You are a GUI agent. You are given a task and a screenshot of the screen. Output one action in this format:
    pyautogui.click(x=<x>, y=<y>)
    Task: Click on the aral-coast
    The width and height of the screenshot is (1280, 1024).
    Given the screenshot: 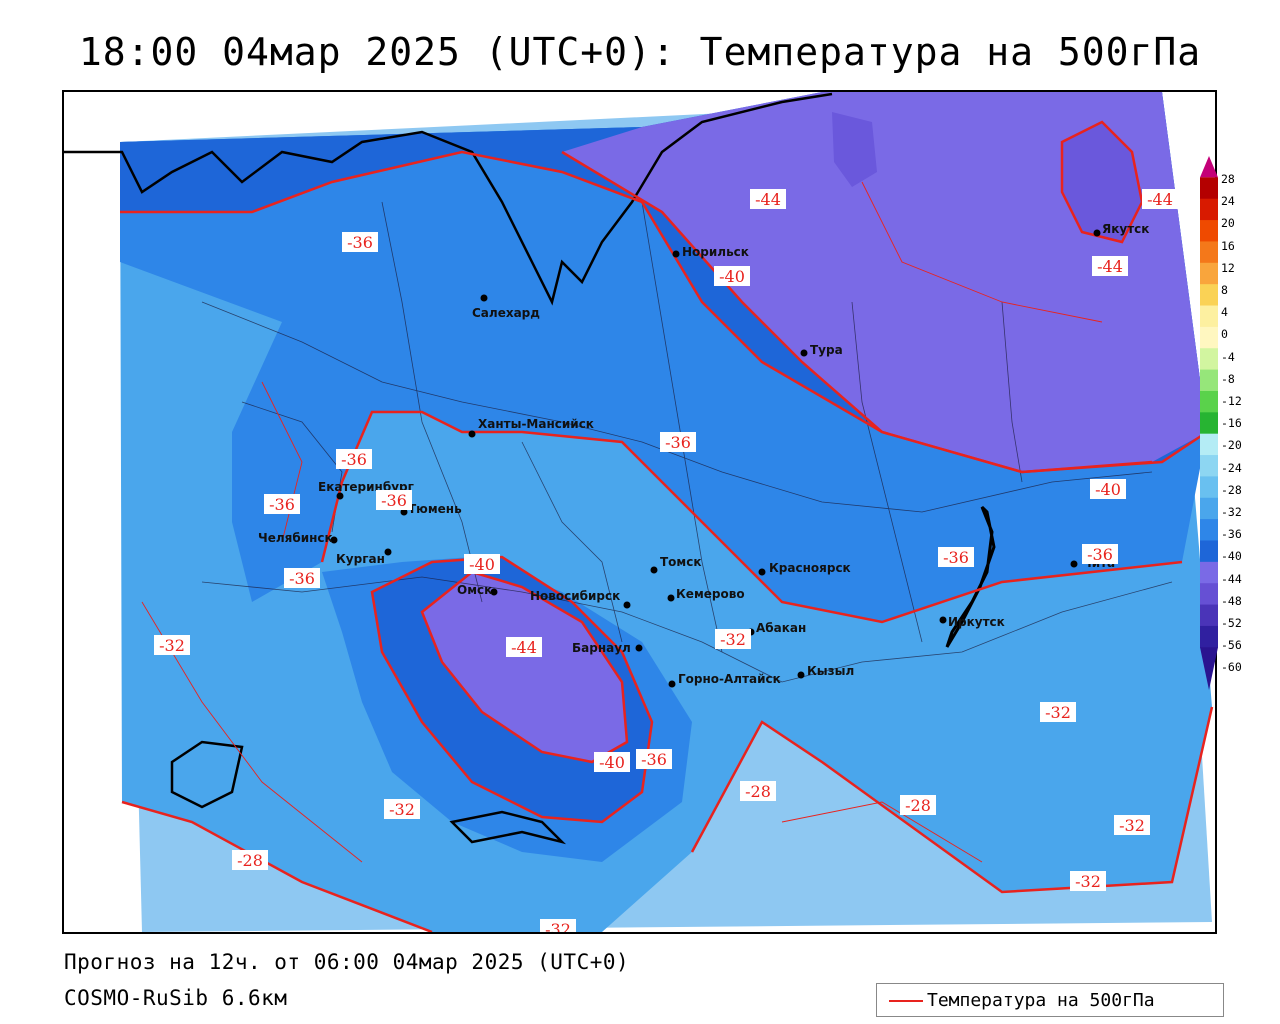 What is the action you would take?
    pyautogui.click(x=207, y=774)
    